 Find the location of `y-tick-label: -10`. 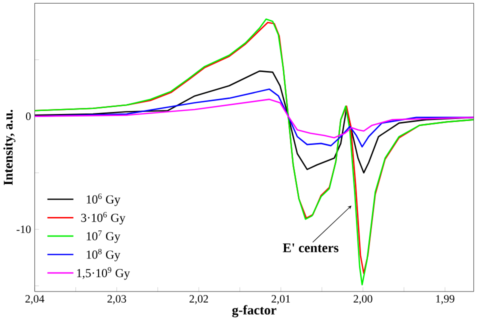

y-tick-label: -10 is located at coordinates (23, 230).